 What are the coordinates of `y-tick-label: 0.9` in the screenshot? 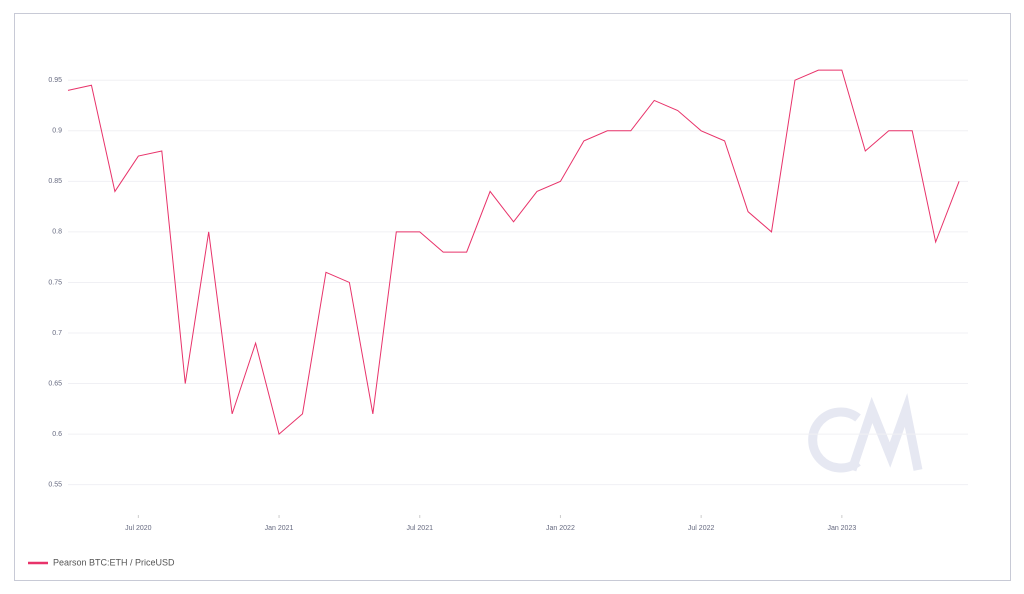 It's located at (57, 131).